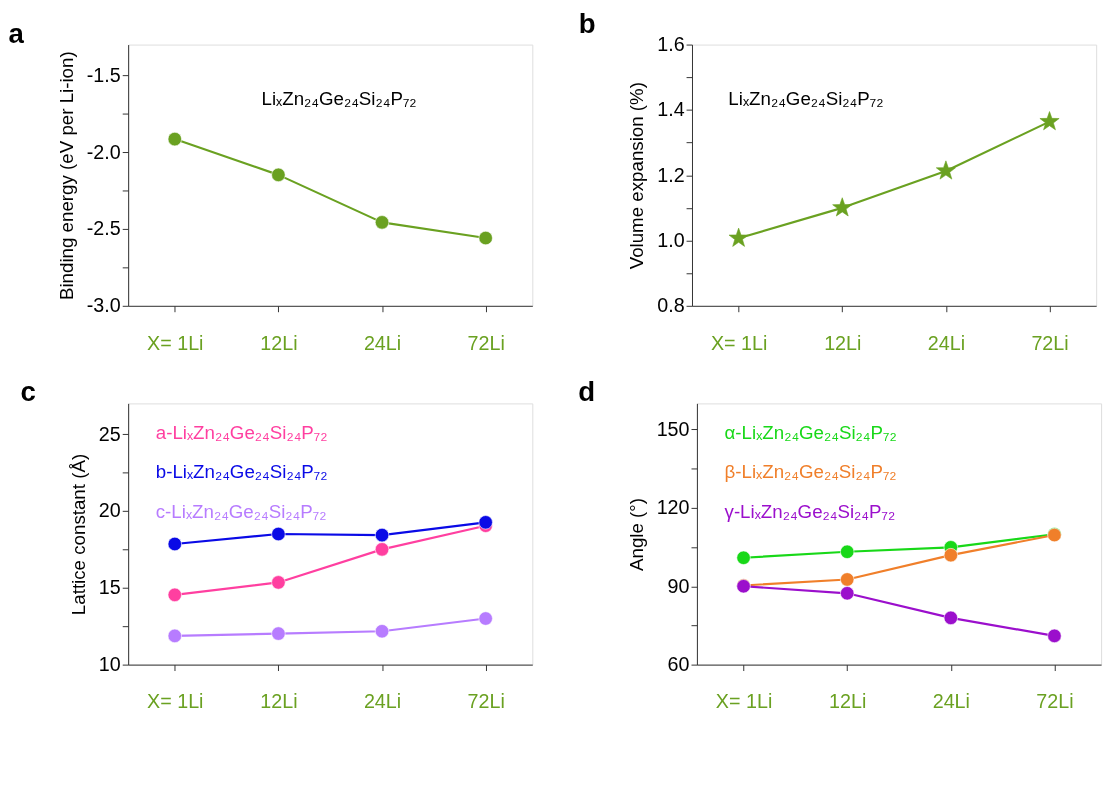  What do you see at coordinates (587, 392) in the screenshot?
I see `chart-title: d` at bounding box center [587, 392].